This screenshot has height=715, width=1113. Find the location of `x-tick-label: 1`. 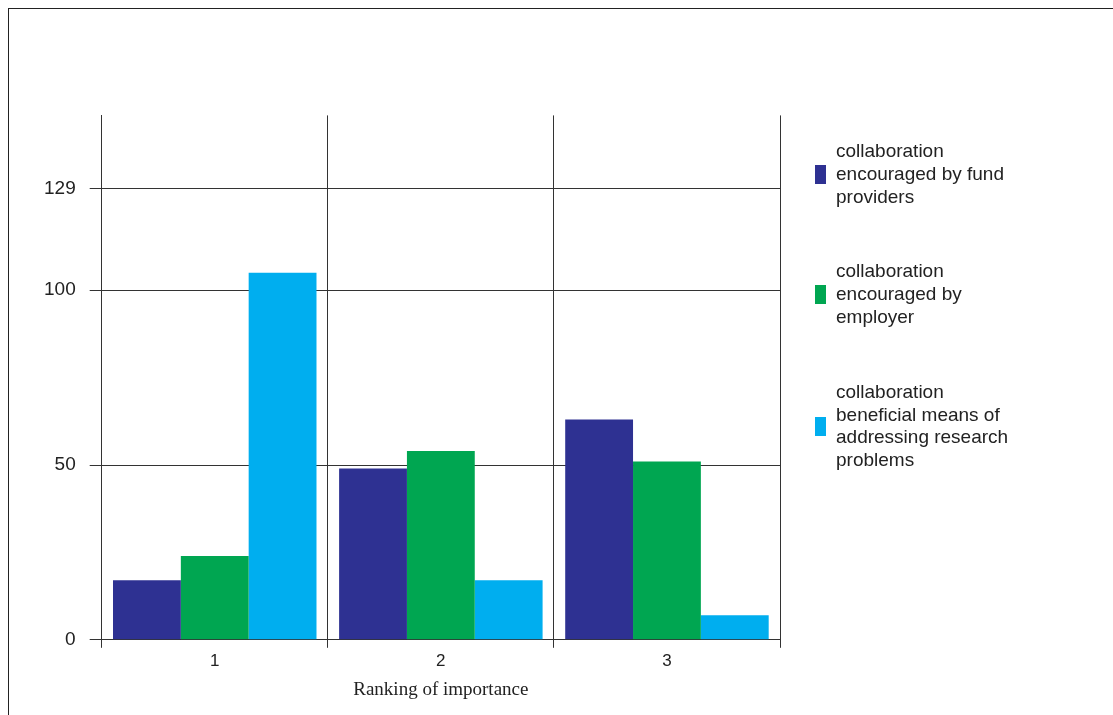

x-tick-label: 1 is located at coordinates (215, 660).